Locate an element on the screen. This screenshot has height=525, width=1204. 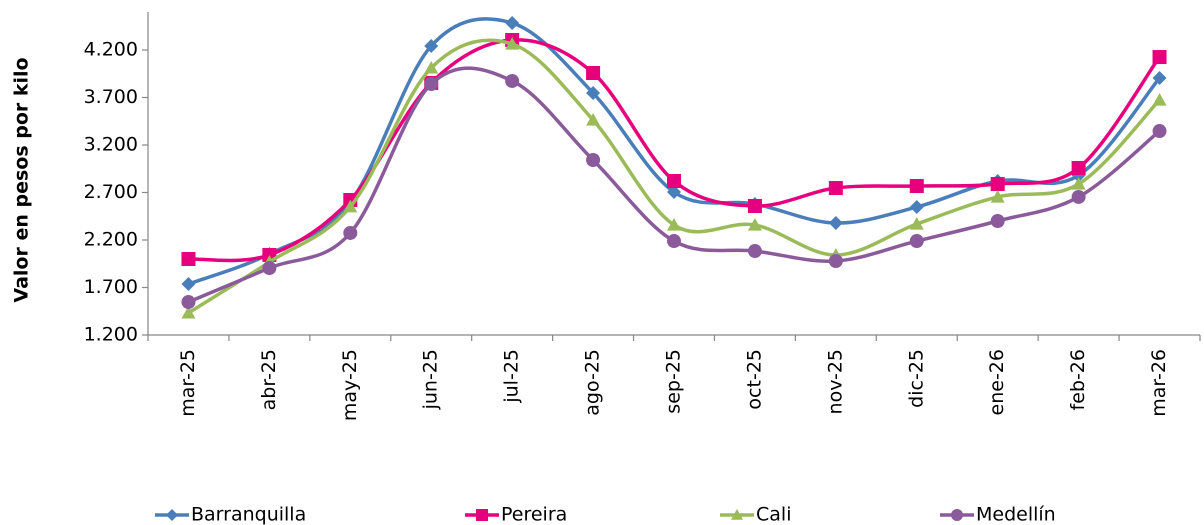
y-tick-label: 1.700 is located at coordinates (111, 287).